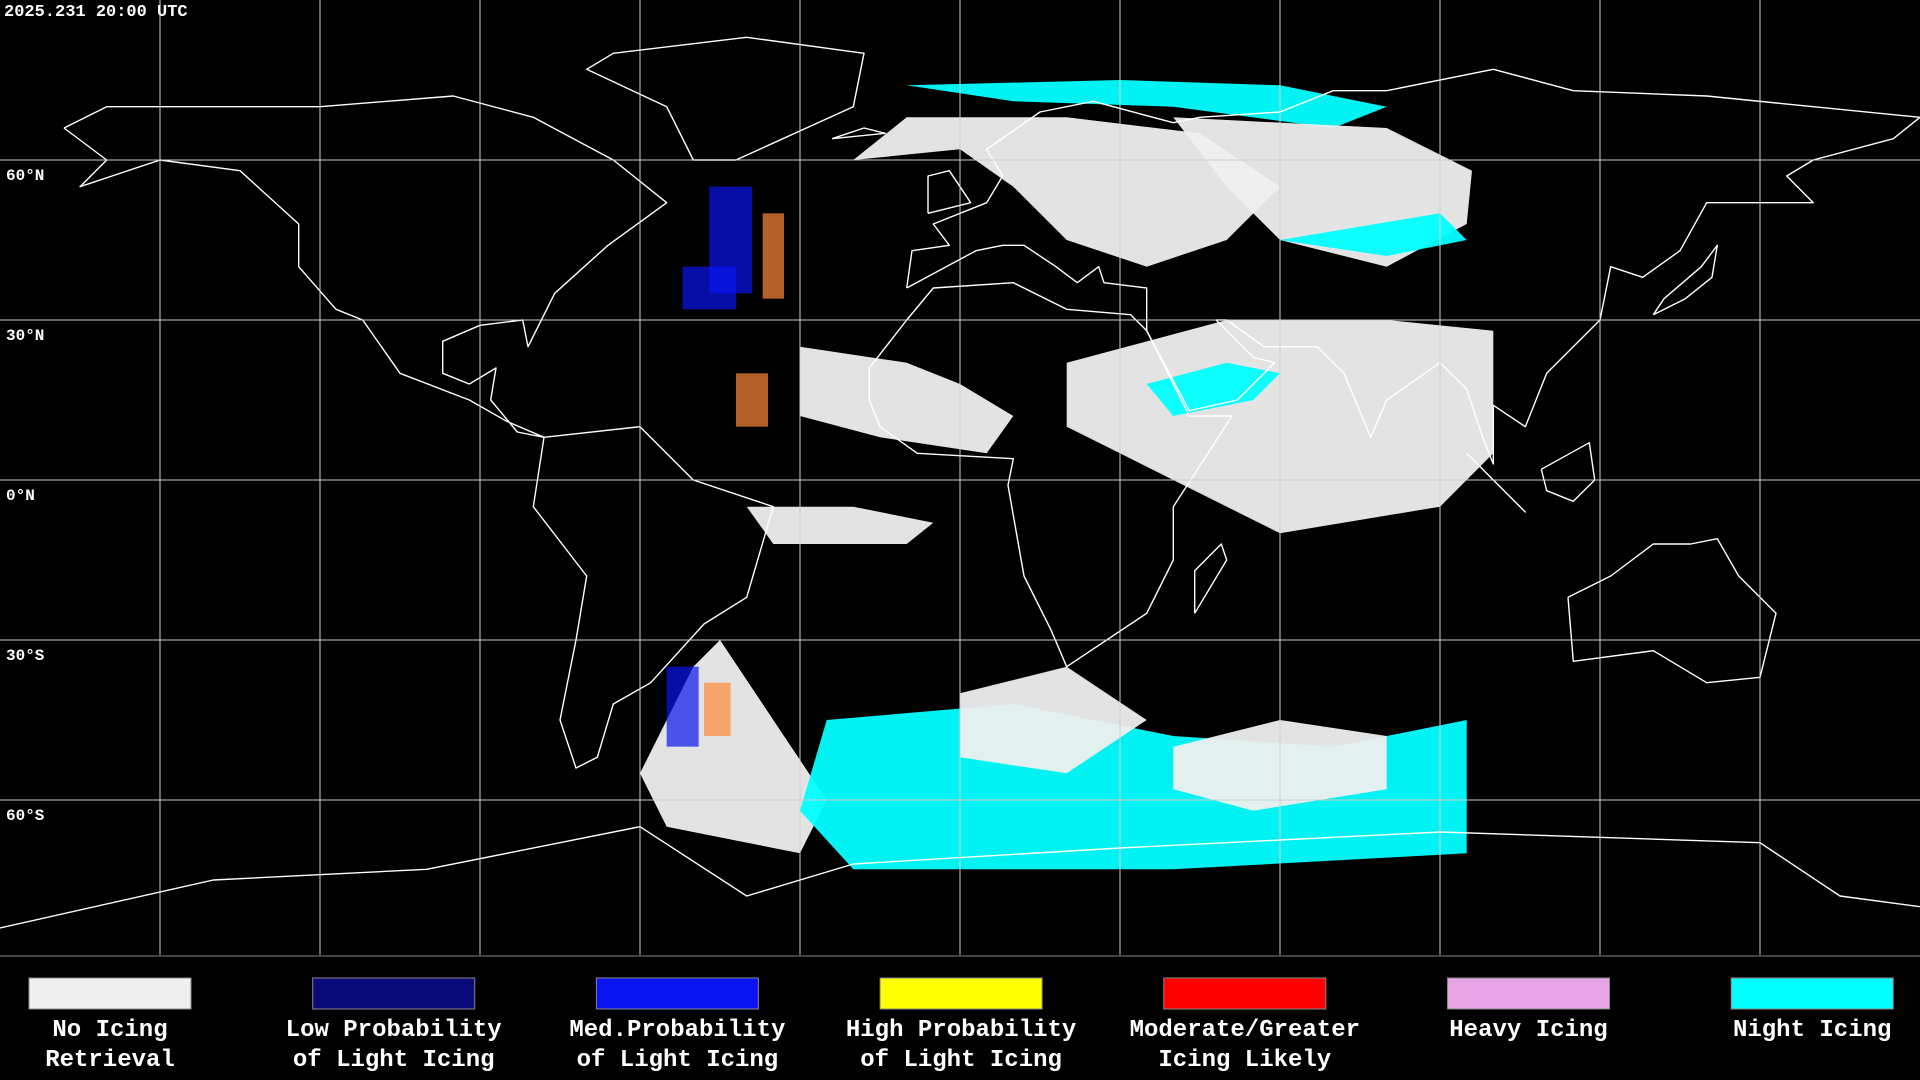 This screenshot has width=1920, height=1080. What do you see at coordinates (1245, 1030) in the screenshot?
I see `legend-label: Moderate/Greater` at bounding box center [1245, 1030].